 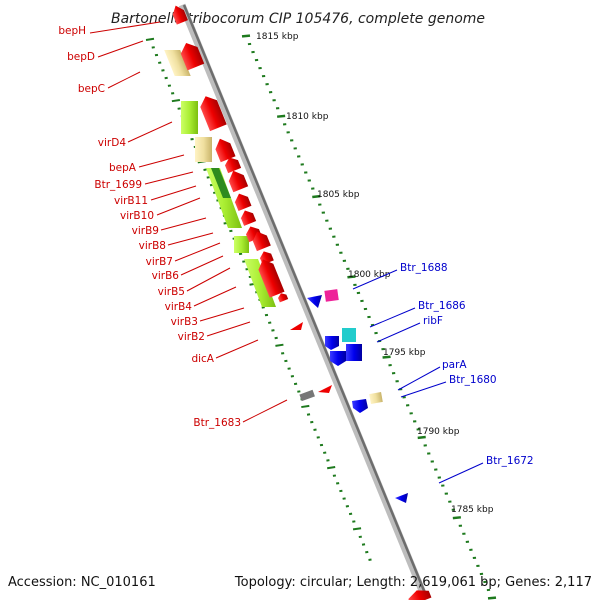 What do you see at coordinates (398, 332) in the screenshot?
I see `leader-ribF` at bounding box center [398, 332].